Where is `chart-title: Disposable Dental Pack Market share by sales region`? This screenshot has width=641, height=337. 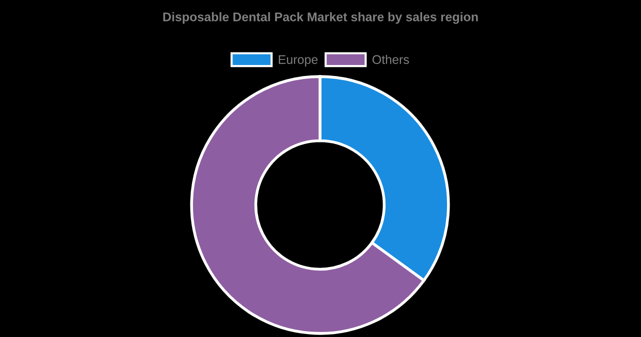
chart-title: Disposable Dental Pack Market share by sales region is located at coordinates (320, 18).